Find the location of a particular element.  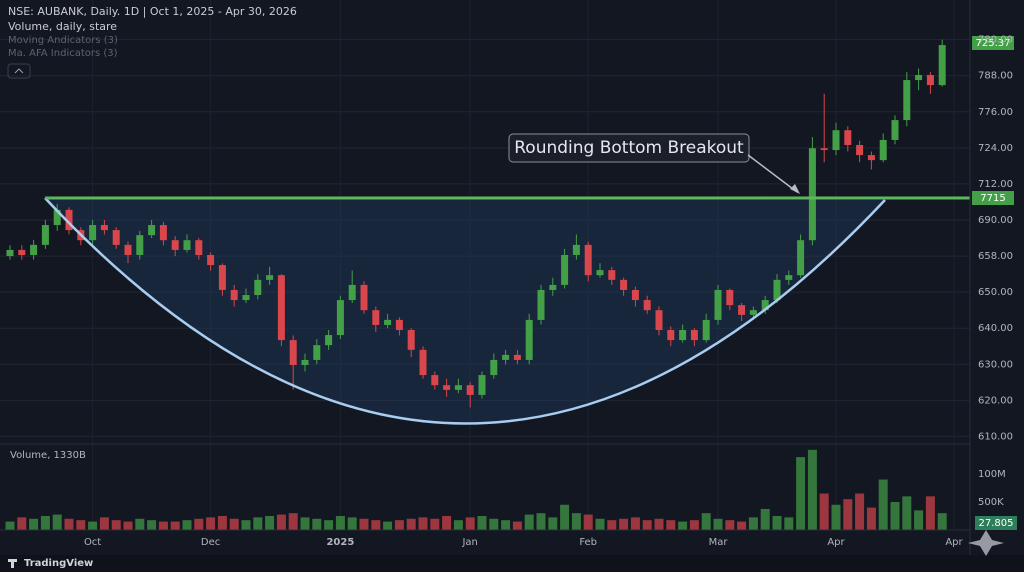

annotation-arrow is located at coordinates (772, 173).